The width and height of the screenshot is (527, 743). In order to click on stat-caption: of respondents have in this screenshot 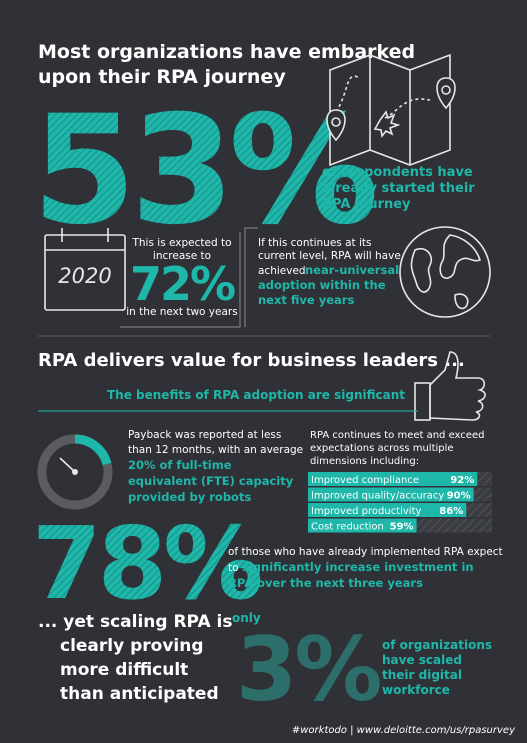, I will do `click(397, 172)`.